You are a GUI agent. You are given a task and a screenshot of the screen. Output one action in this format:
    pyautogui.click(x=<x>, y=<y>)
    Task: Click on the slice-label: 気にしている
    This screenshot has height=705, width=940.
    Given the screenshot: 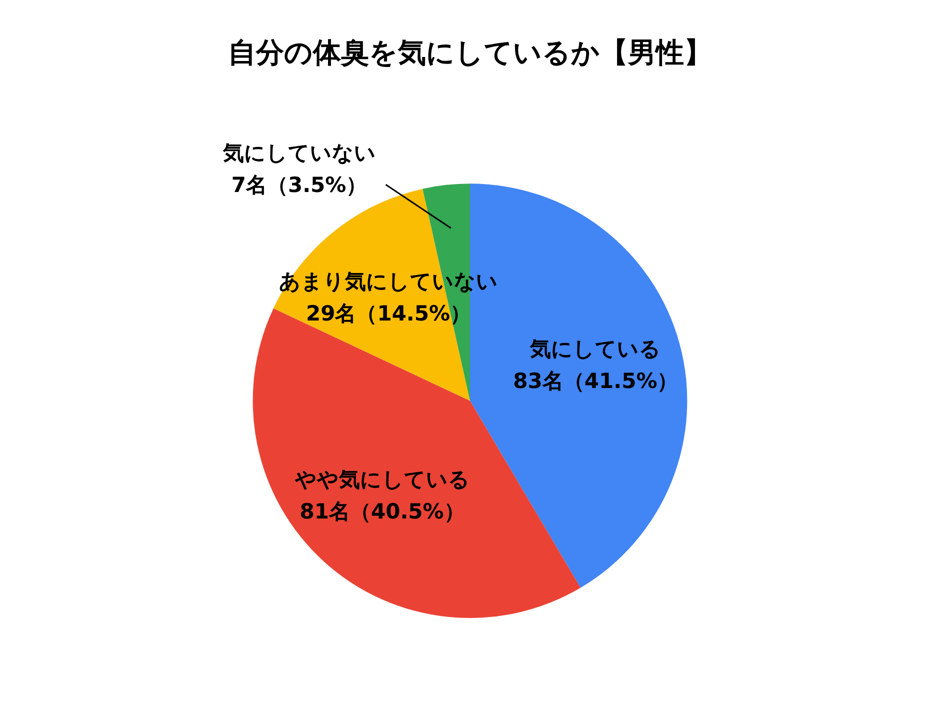 What is the action you would take?
    pyautogui.click(x=595, y=348)
    